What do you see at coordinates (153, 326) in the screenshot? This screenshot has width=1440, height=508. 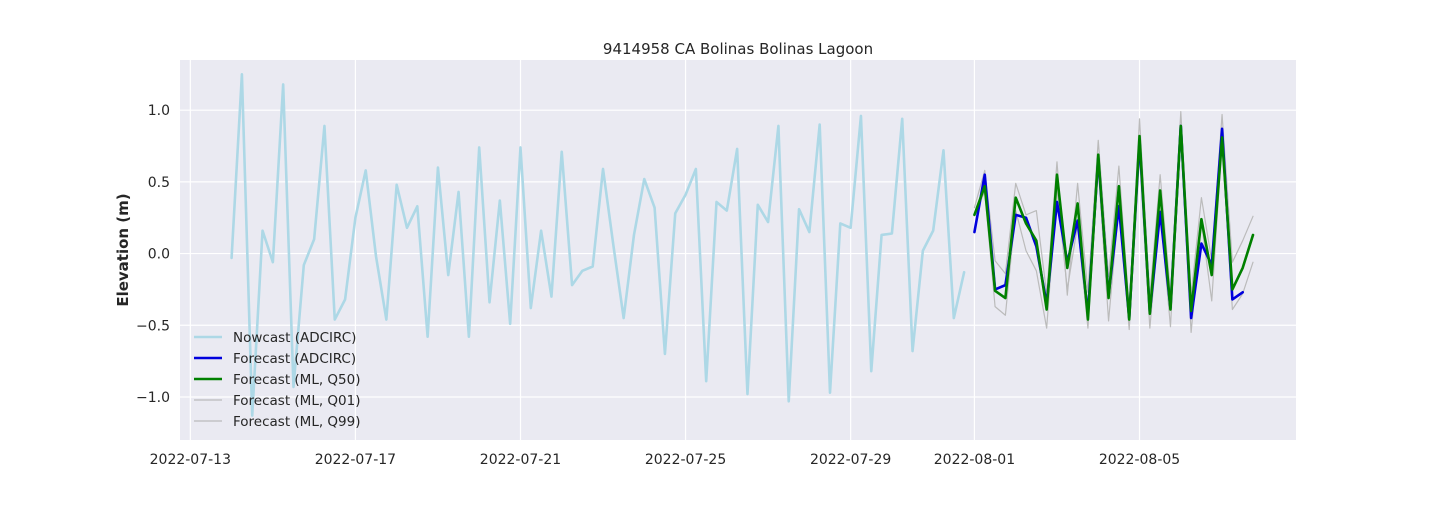 I see `y-tick-label: −0.5` at bounding box center [153, 326].